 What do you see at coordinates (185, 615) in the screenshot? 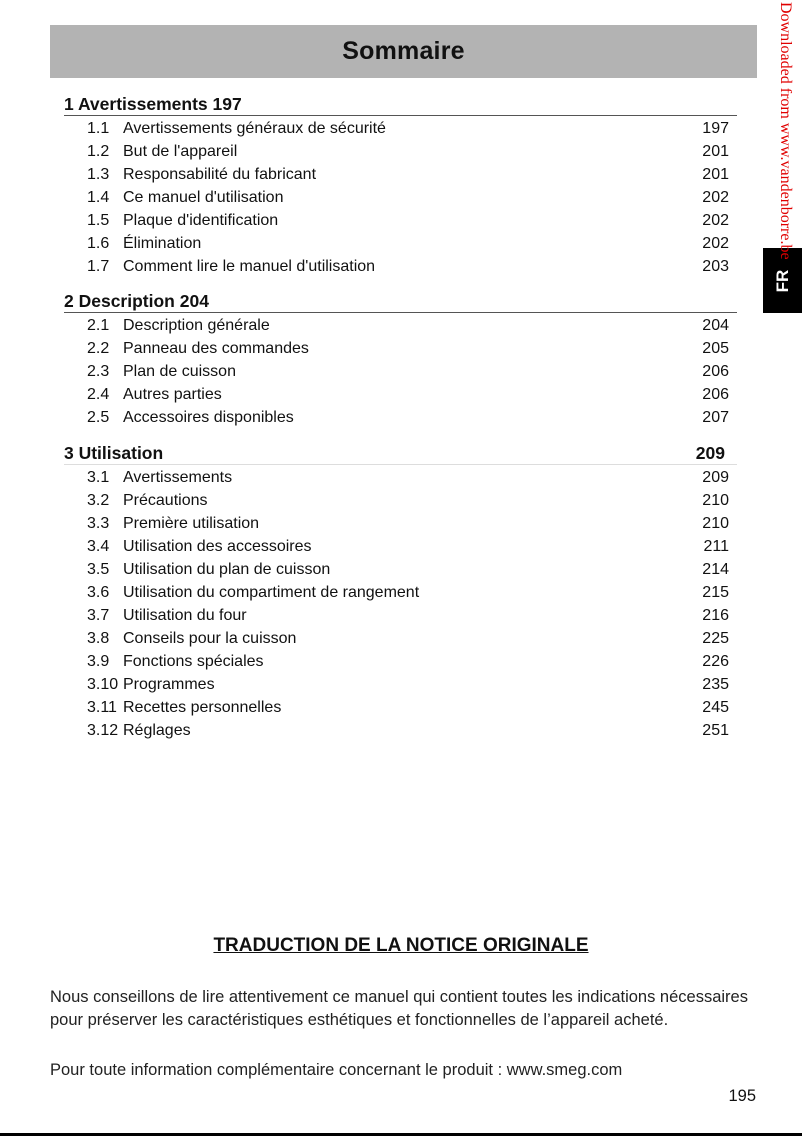
I see `entry-title: Utilisation du four` at bounding box center [185, 615].